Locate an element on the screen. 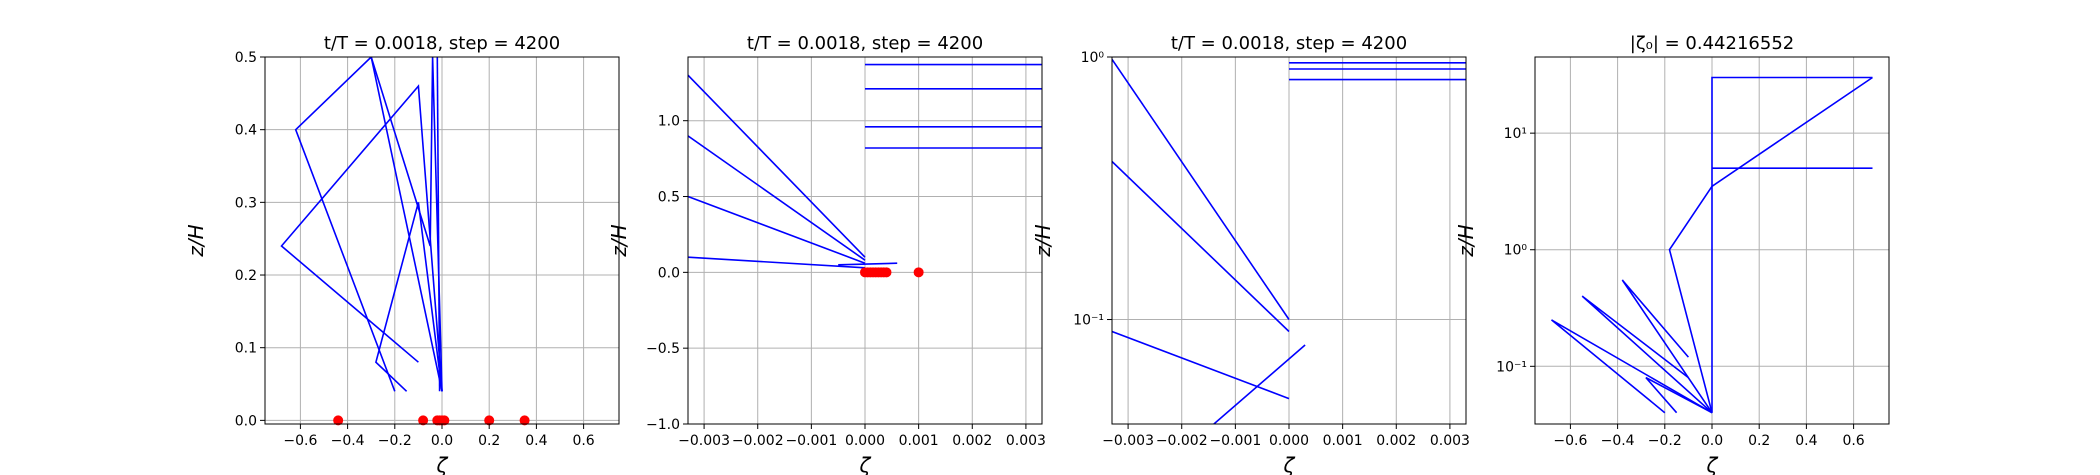 Image resolution: width=2100 pixels, height=475 pixels. y-tick-label: −0.5 is located at coordinates (663, 349).